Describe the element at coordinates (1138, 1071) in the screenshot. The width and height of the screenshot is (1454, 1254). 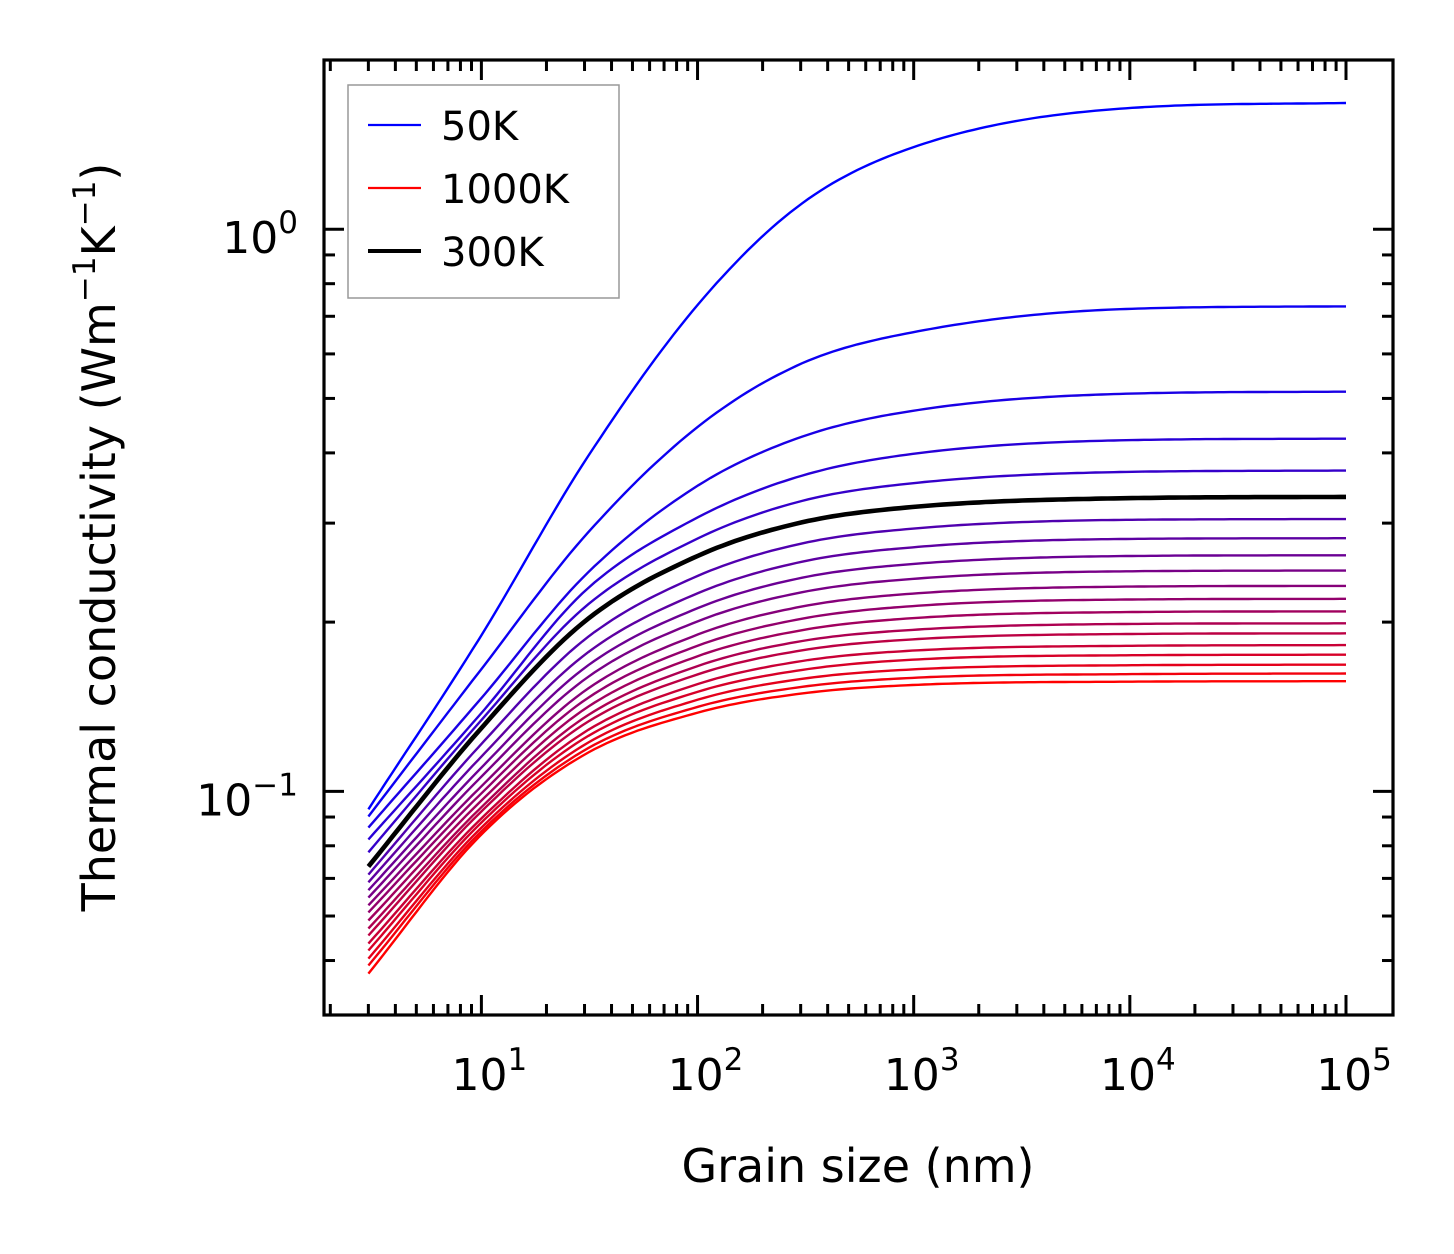
I see `x-tick-label: 10⁴` at that location.